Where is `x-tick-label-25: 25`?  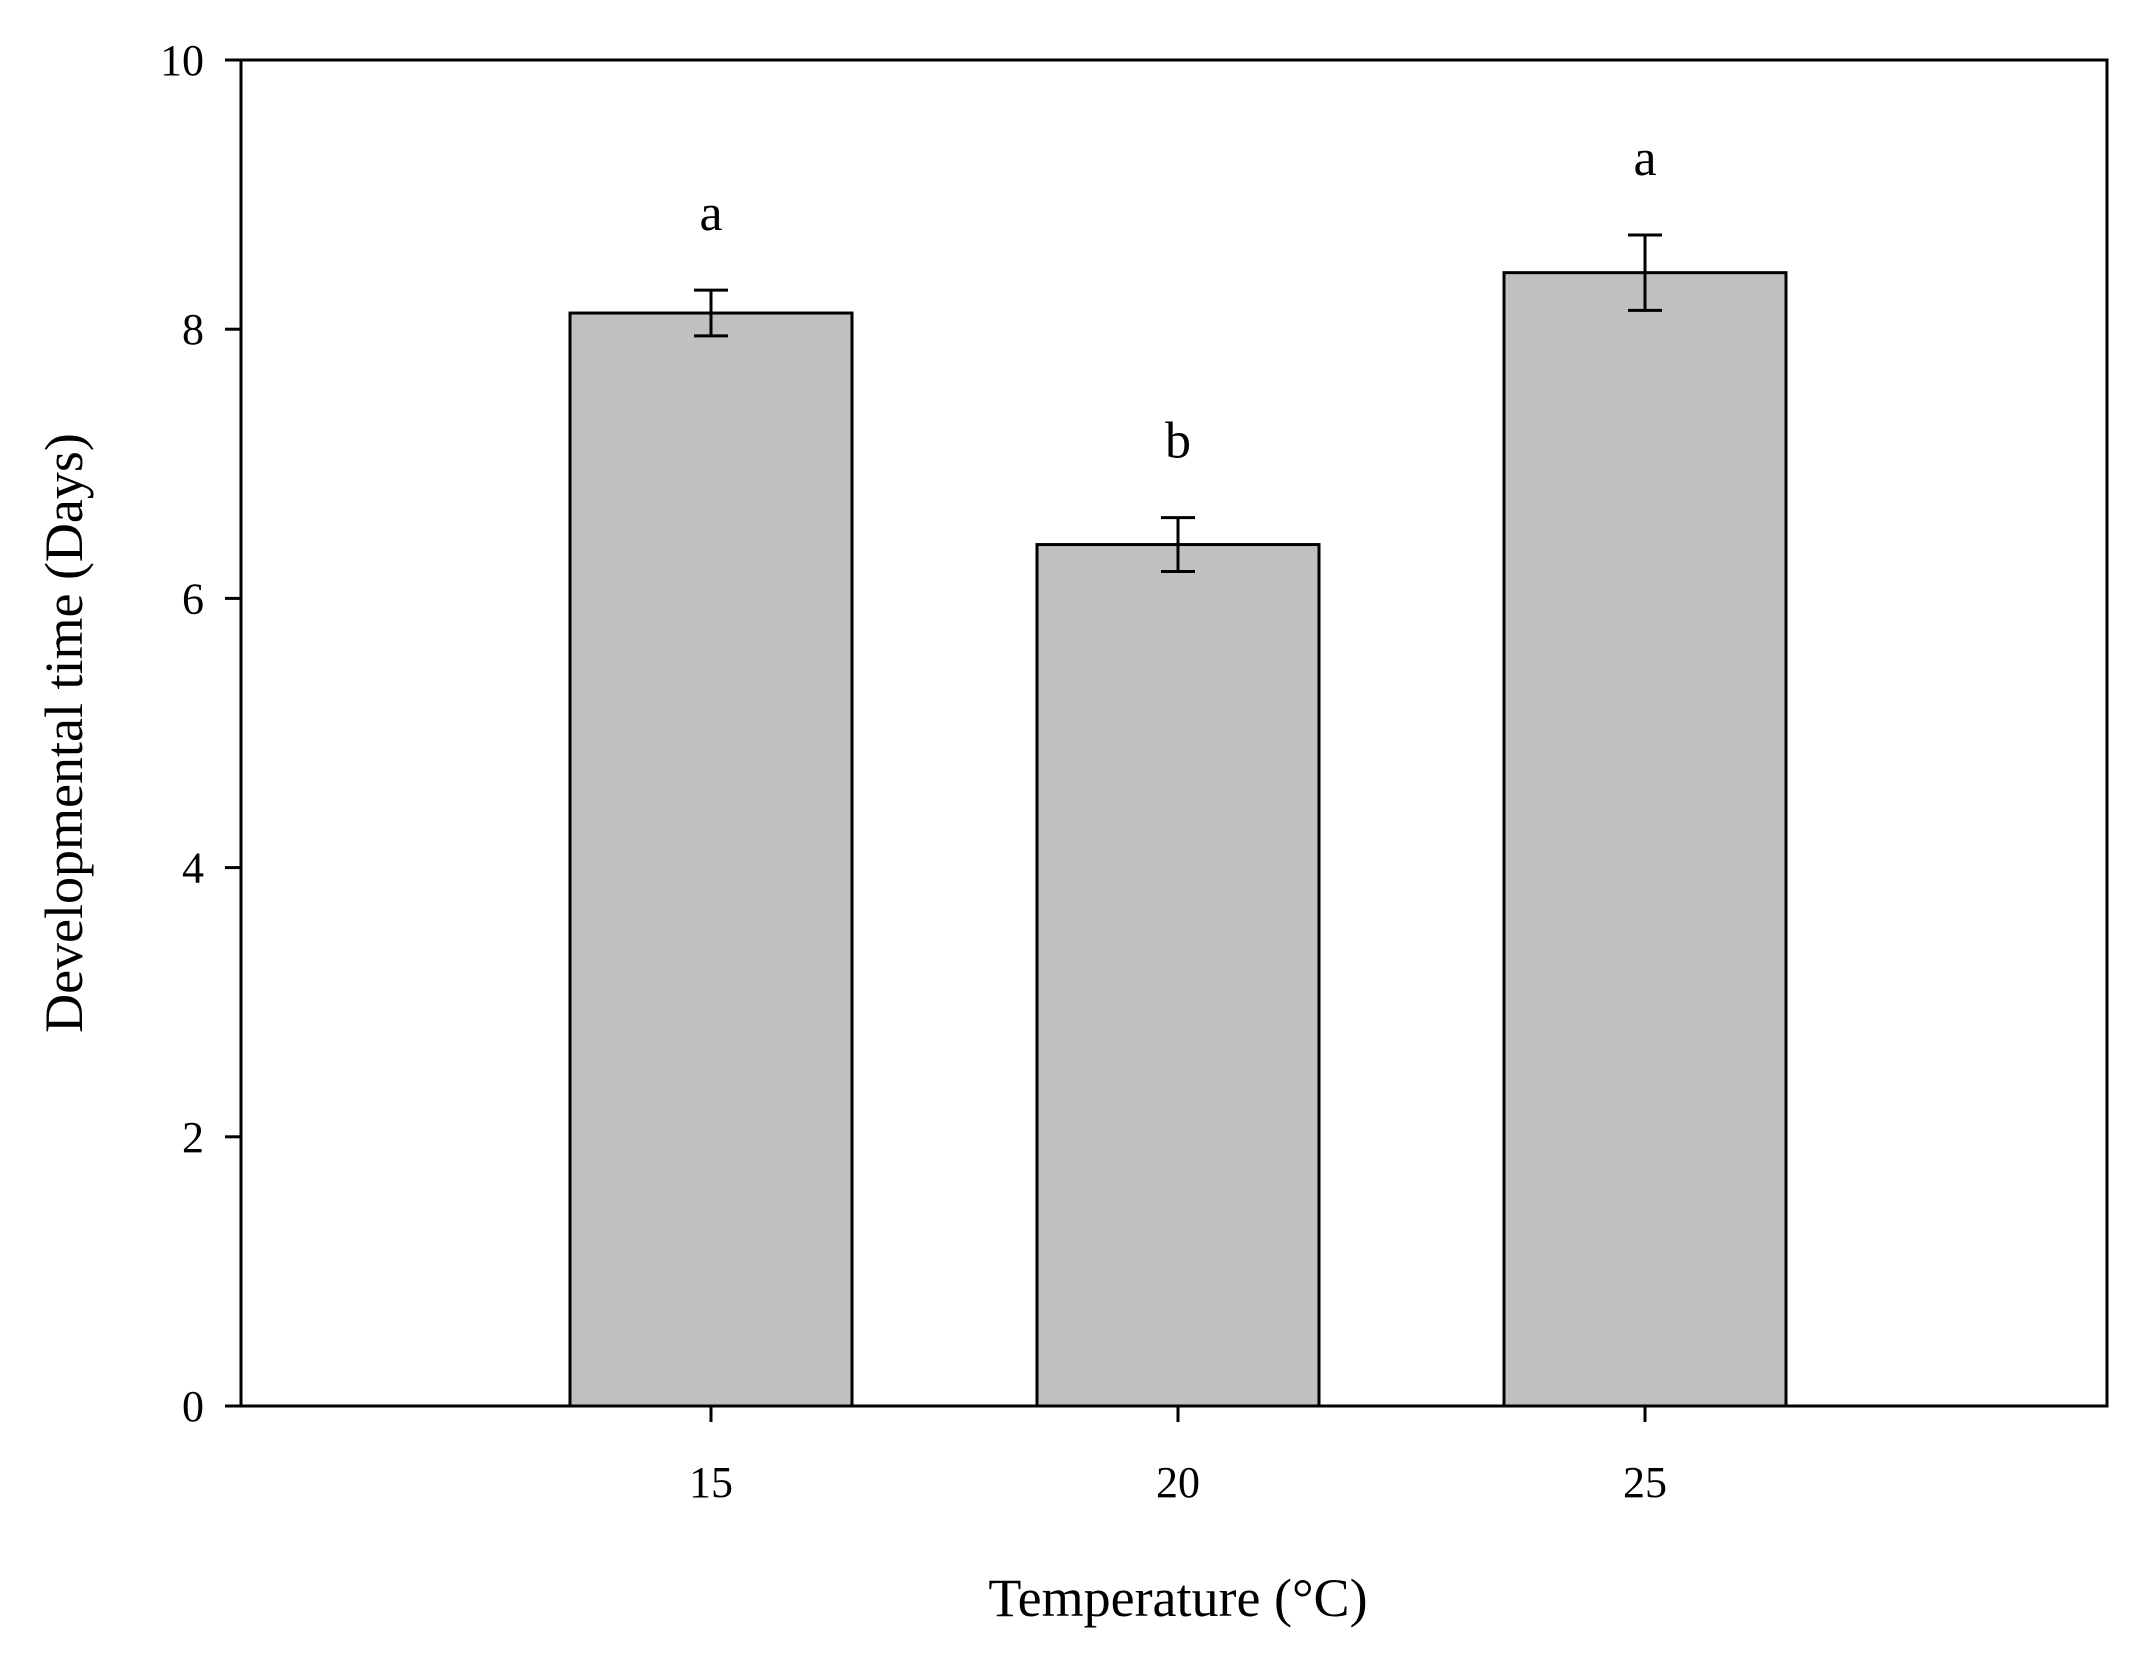
x-tick-label-25: 25 is located at coordinates (1645, 1482).